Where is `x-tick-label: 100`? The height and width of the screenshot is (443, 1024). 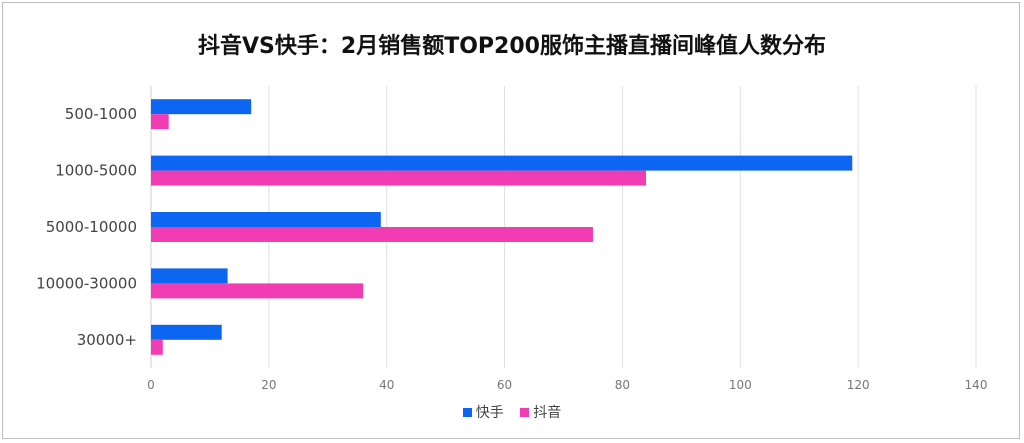 x-tick-label: 100 is located at coordinates (740, 385).